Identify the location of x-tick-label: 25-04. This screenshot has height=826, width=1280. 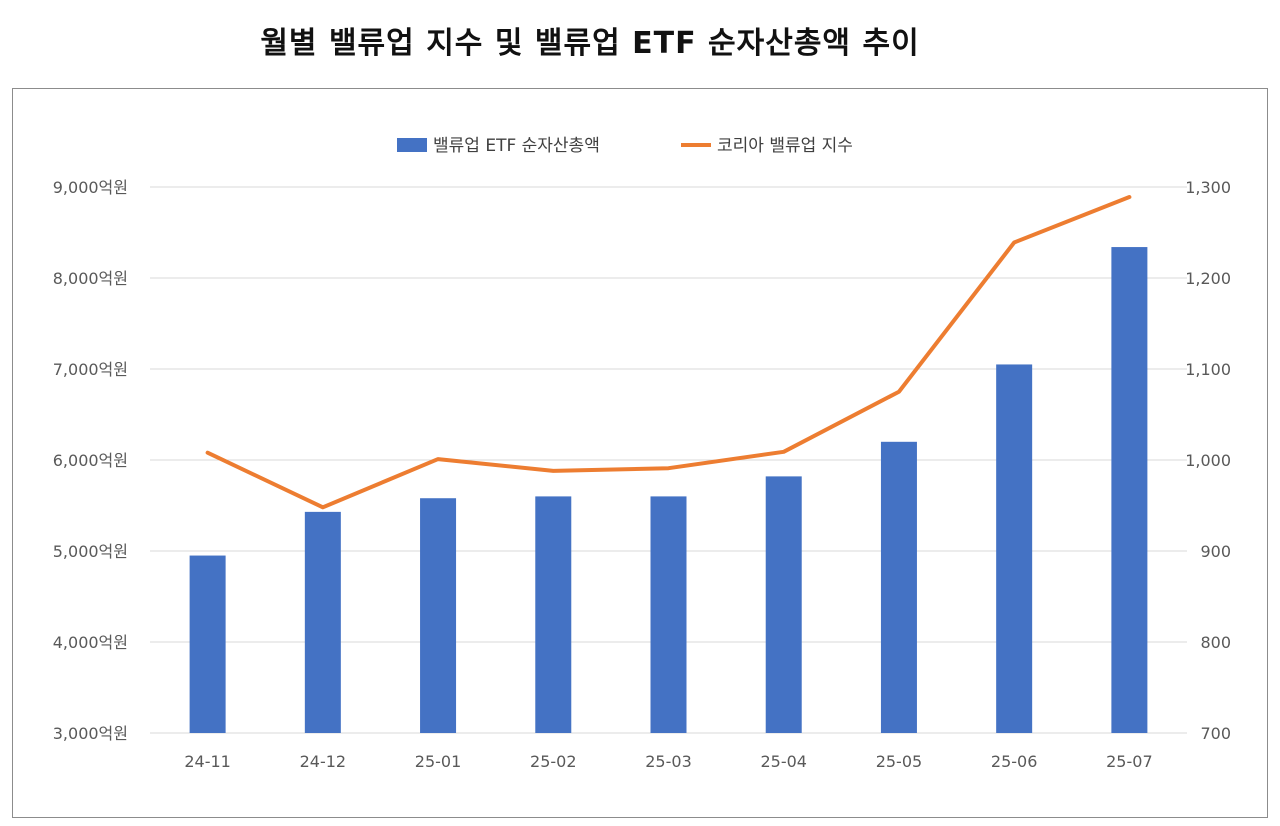
(783, 761).